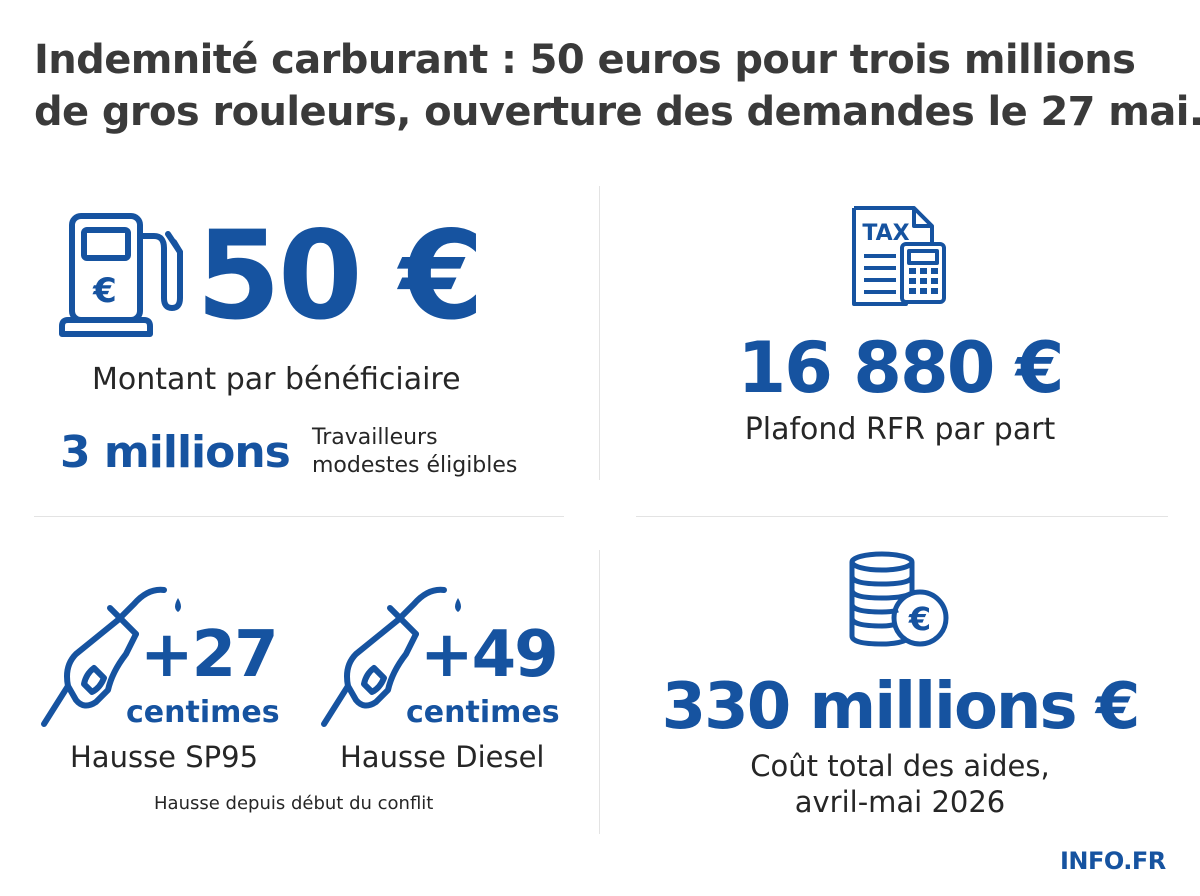 The width and height of the screenshot is (1200, 896). What do you see at coordinates (340, 276) in the screenshot?
I see `amount-value: 50 €` at bounding box center [340, 276].